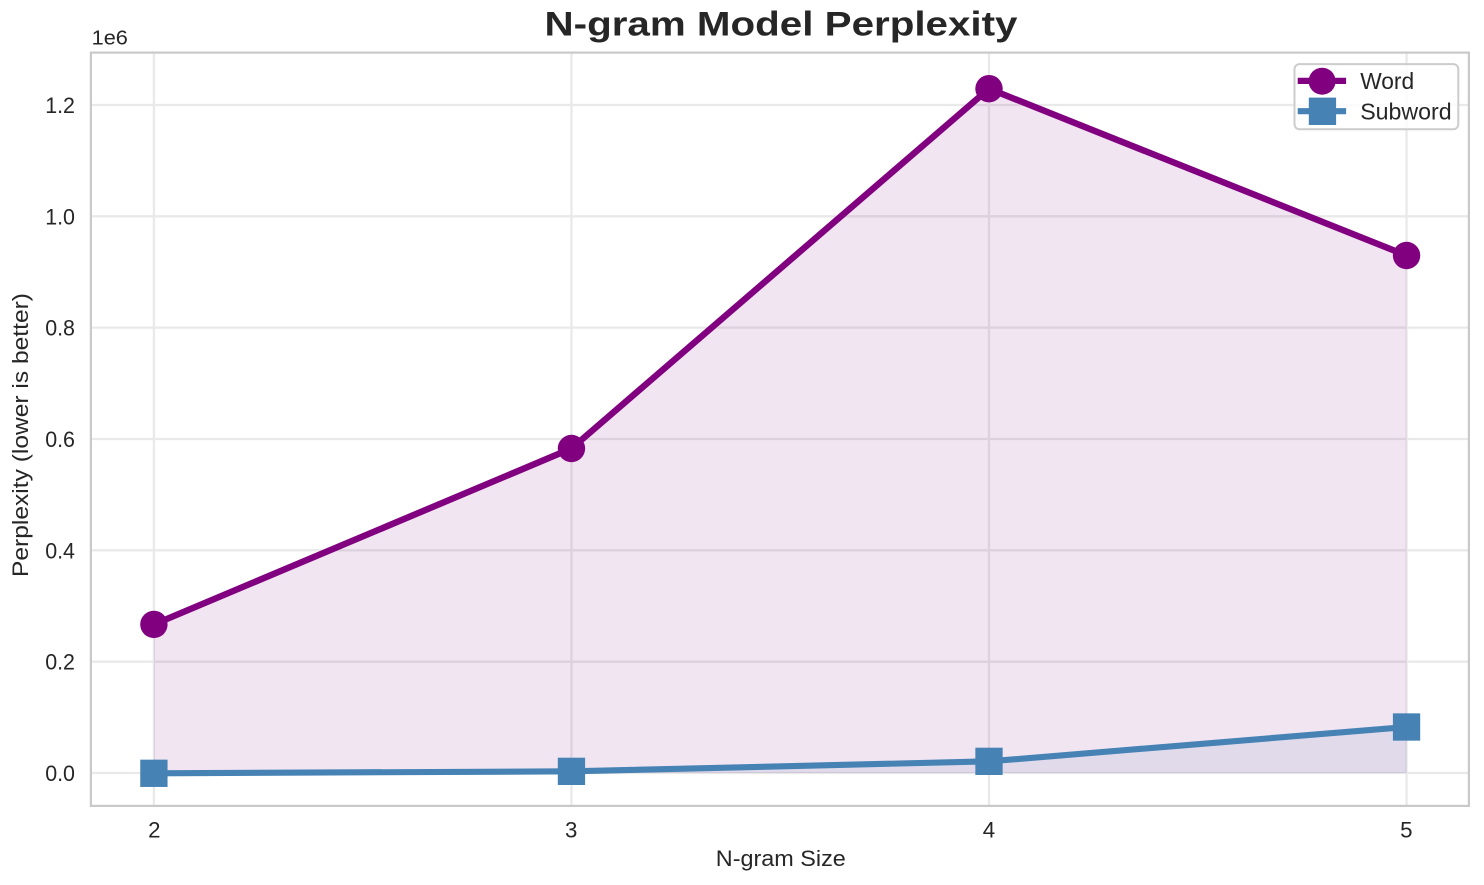  Describe the element at coordinates (781, 24) in the screenshot. I see `svg-text: N-gram Model Perplexity` at that location.